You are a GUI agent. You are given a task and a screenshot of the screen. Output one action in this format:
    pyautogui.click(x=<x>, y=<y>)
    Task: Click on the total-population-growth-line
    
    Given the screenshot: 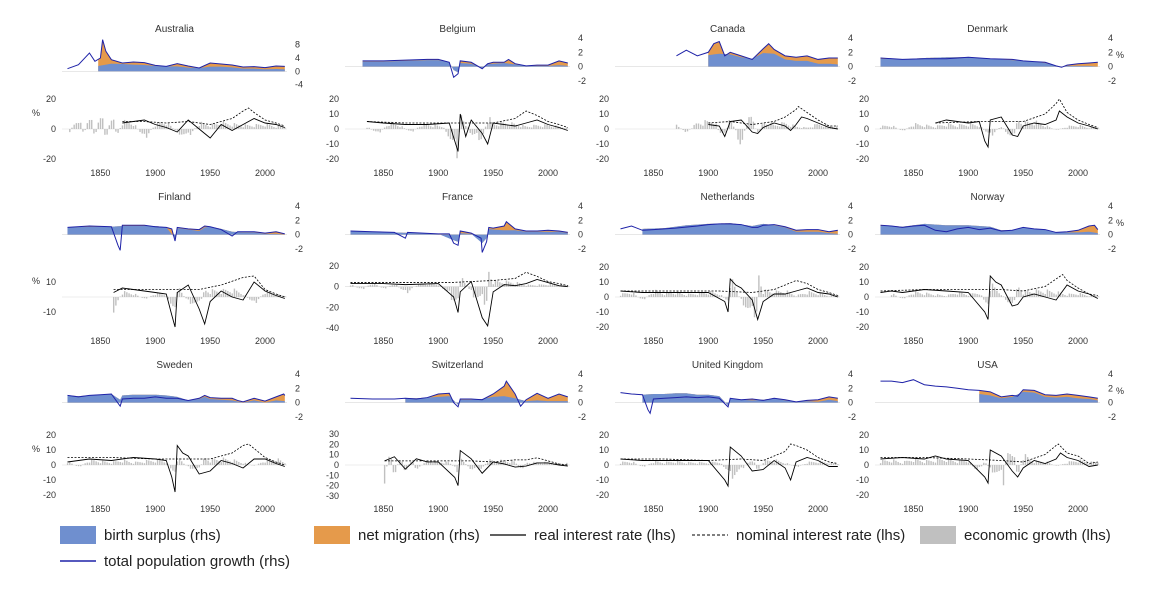 What is the action you would take?
    pyautogui.click(x=176, y=400)
    